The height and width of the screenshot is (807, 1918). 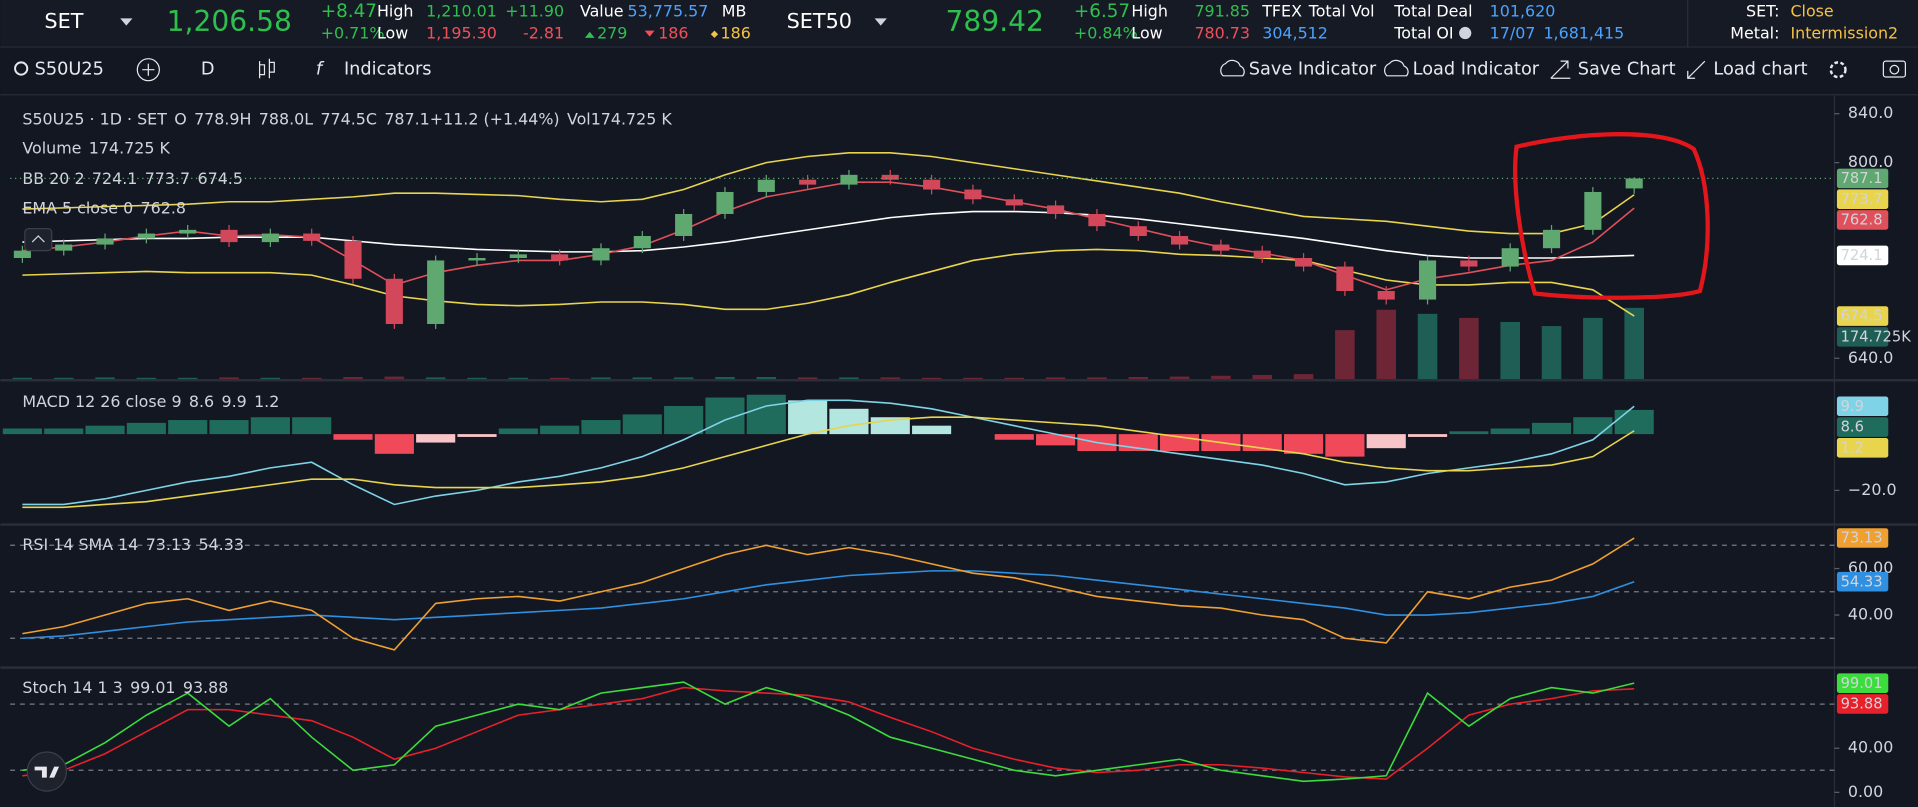 I want to click on interval: D, so click(x=208, y=70).